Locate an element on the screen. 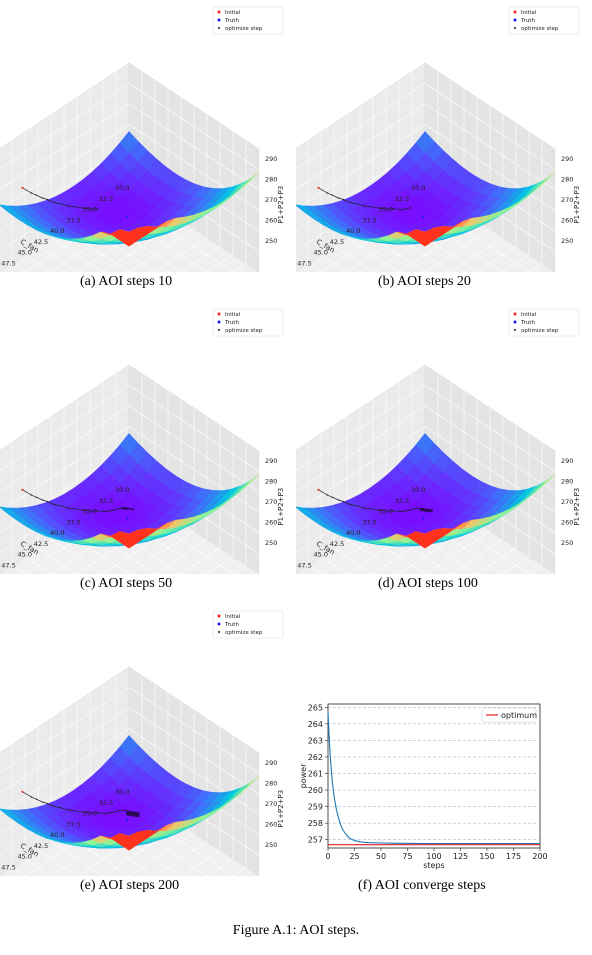  x-tick-label: 32.5 is located at coordinates (402, 501).